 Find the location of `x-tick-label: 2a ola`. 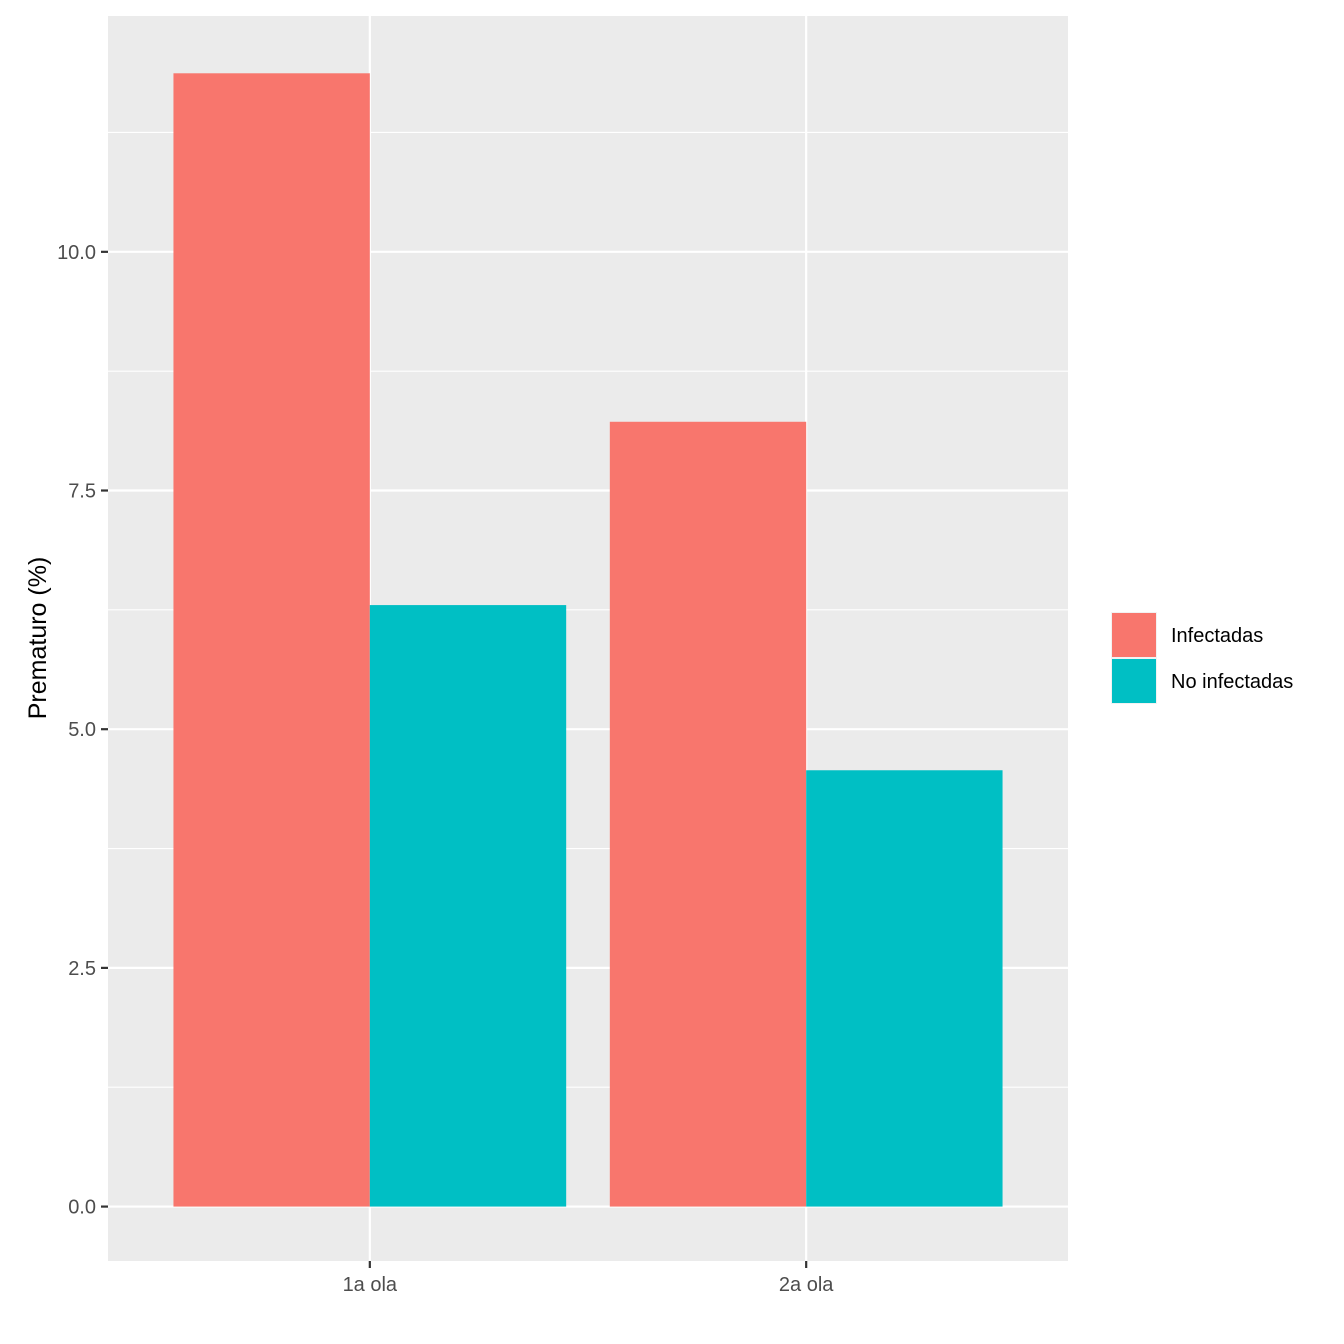

x-tick-label: 2a ola is located at coordinates (806, 1285).